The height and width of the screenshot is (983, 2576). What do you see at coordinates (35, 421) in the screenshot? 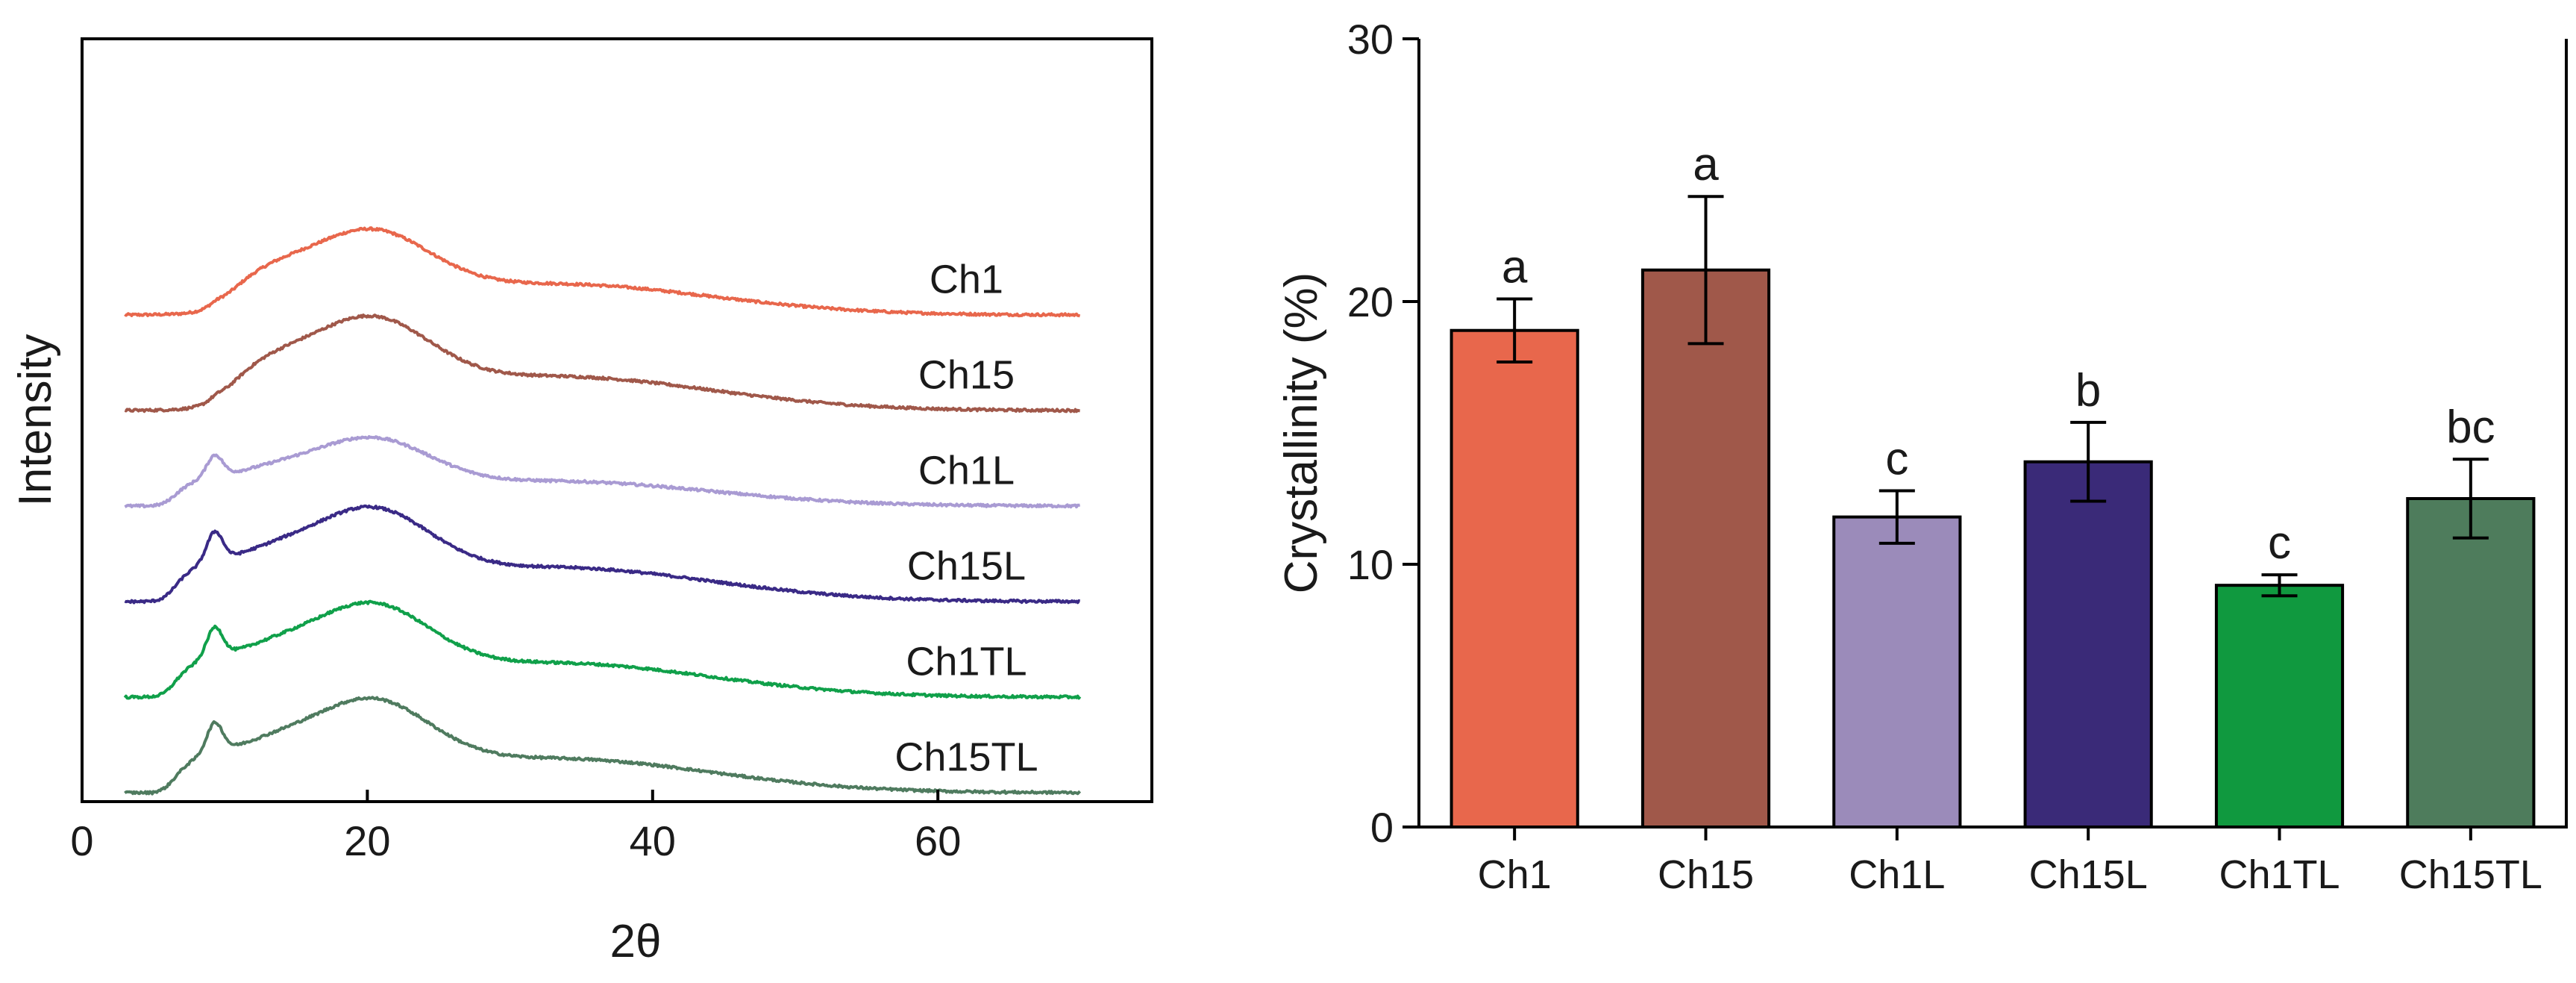
I see `xrd-y-axis-label: Intensity` at bounding box center [35, 421].